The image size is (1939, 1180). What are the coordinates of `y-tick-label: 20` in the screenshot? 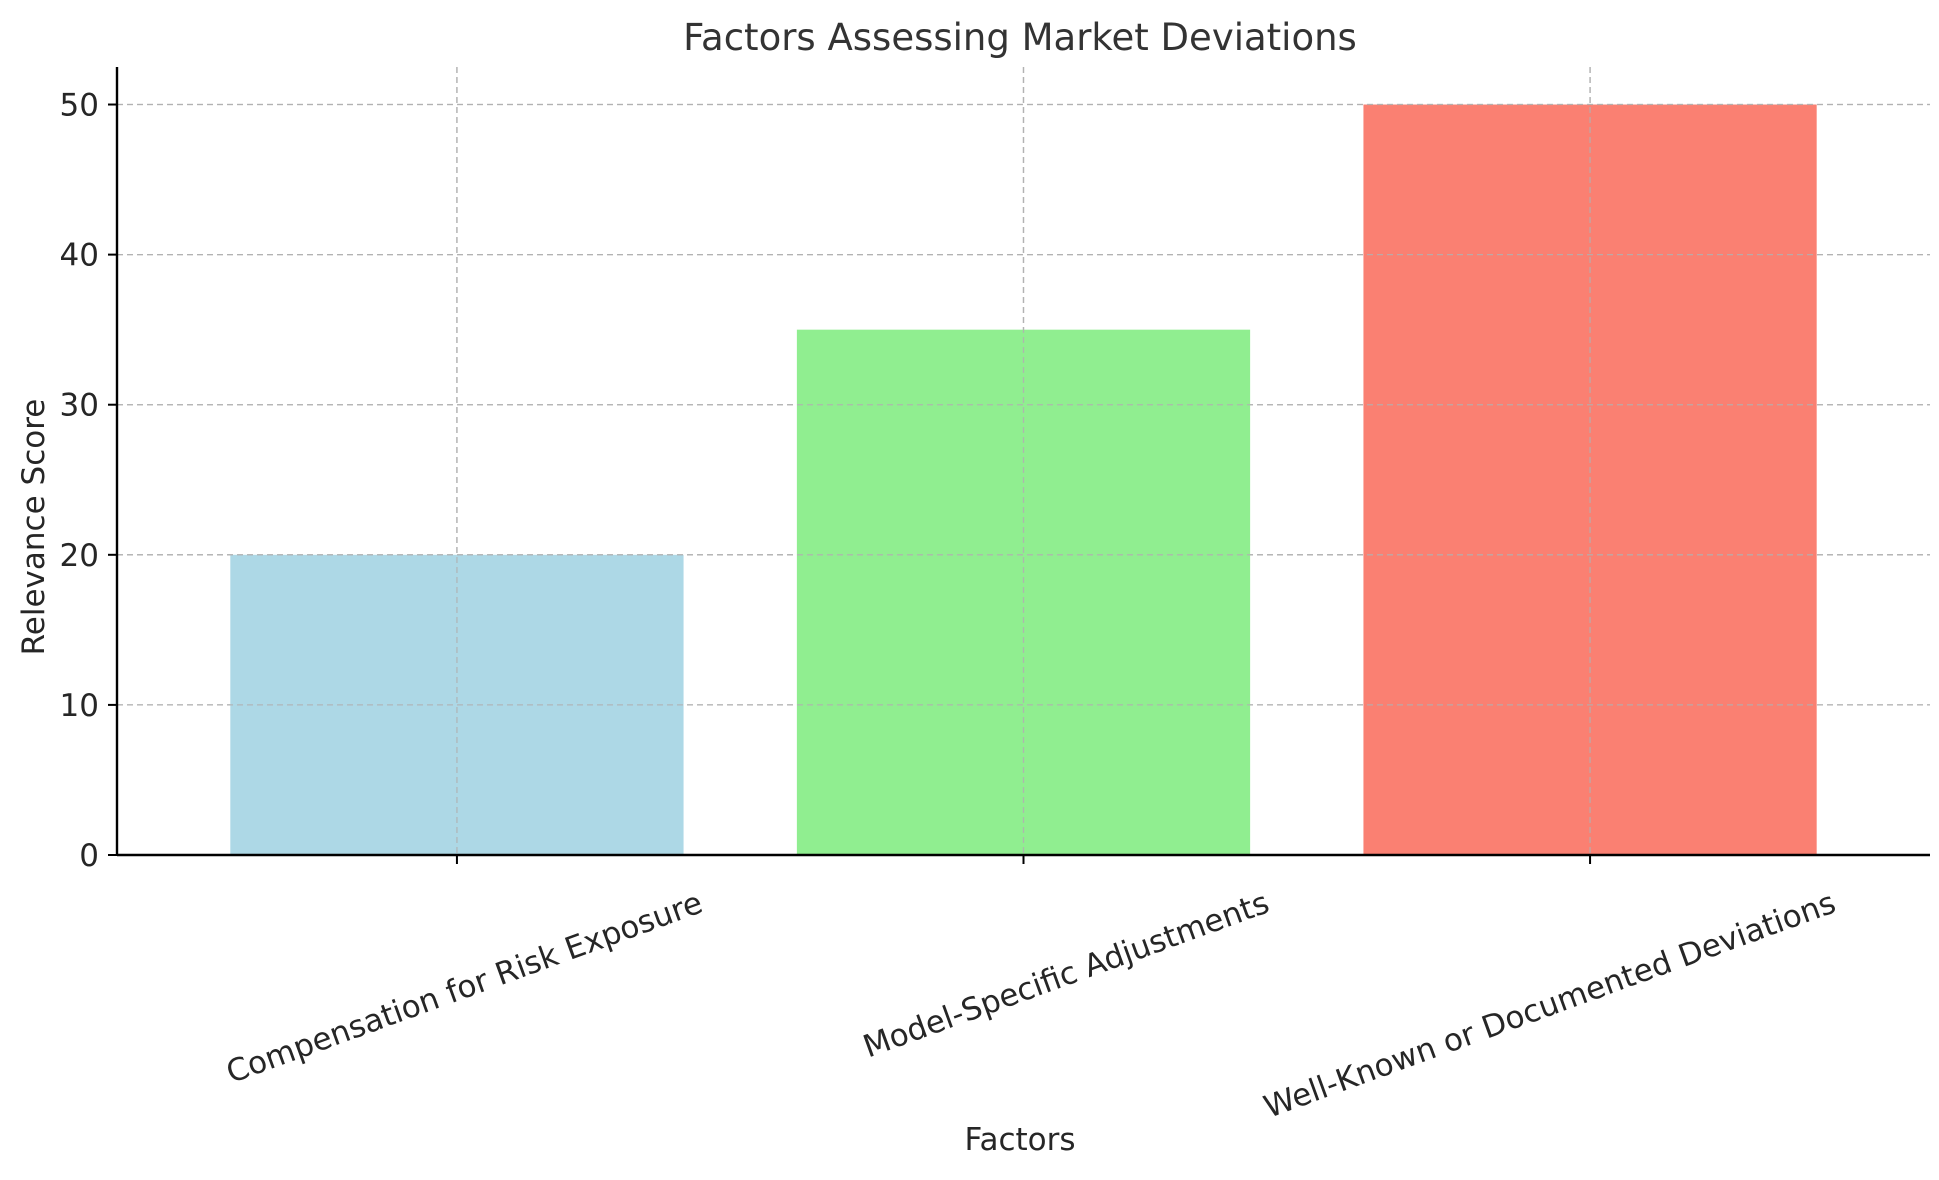 It's located at (79, 556).